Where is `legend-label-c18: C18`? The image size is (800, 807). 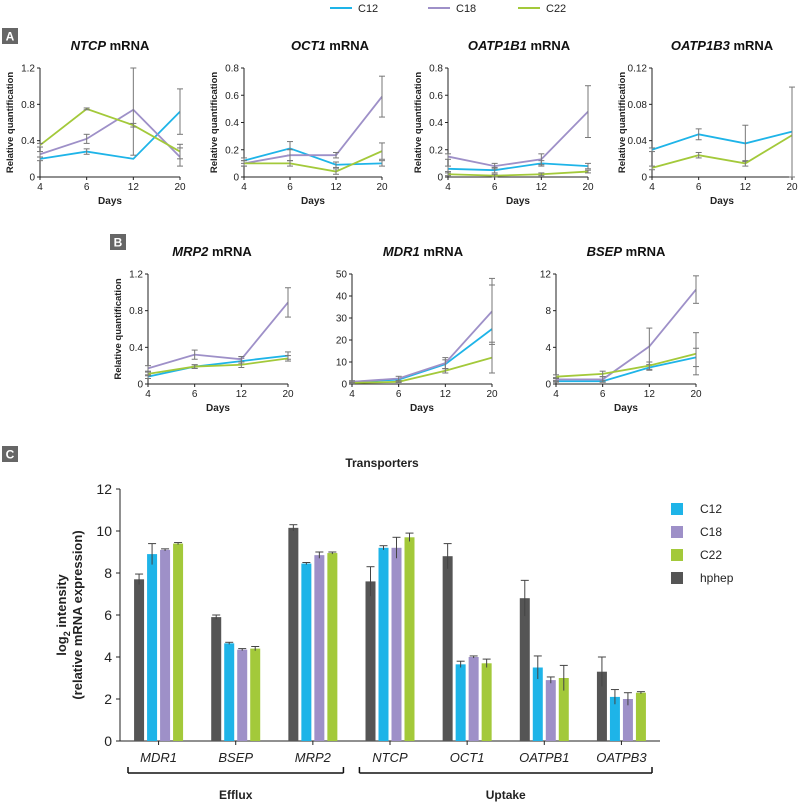 legend-label-c18: C18 is located at coordinates (466, 9).